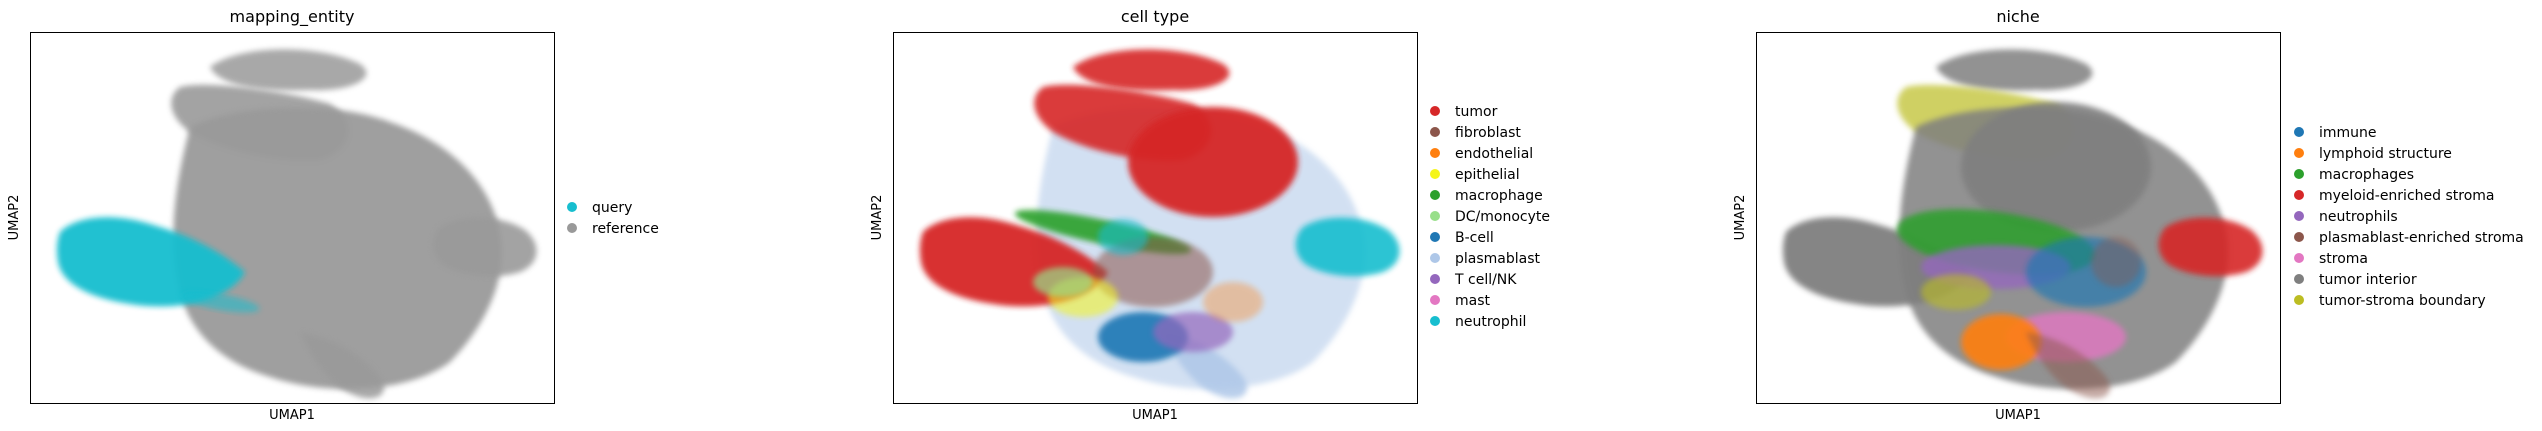  Describe the element at coordinates (1502, 217) in the screenshot. I see `legend-label: DC/monocyte` at that location.